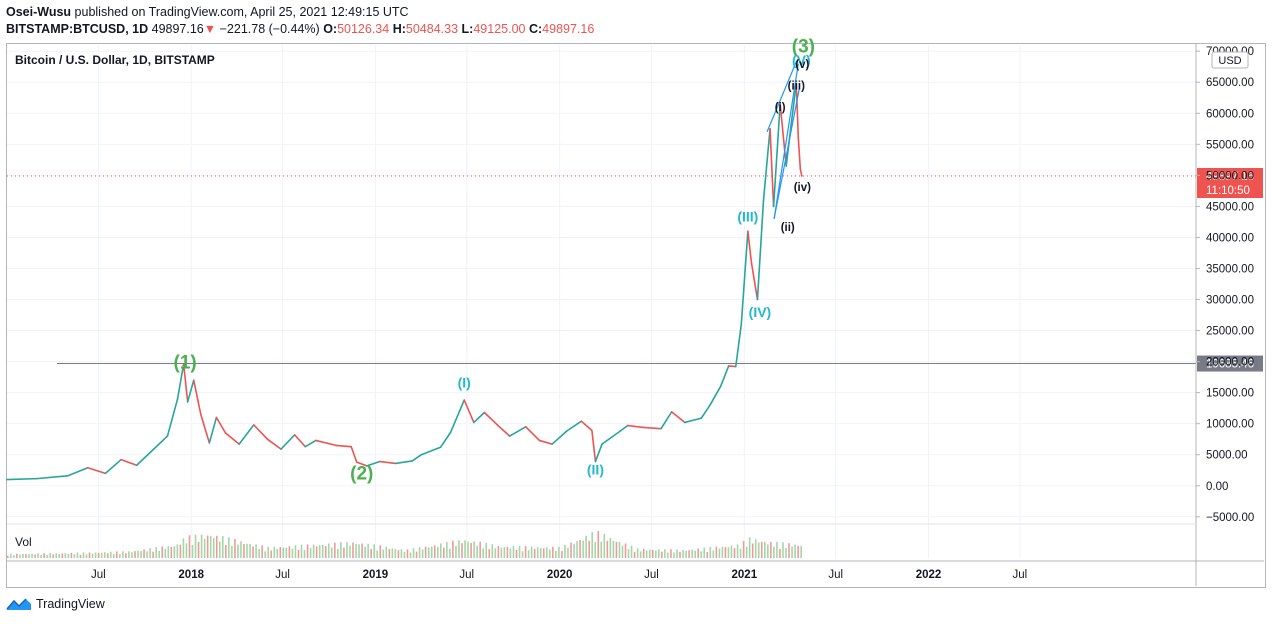 This screenshot has width=1272, height=624. I want to click on last-price-tag, so click(1230, 183).